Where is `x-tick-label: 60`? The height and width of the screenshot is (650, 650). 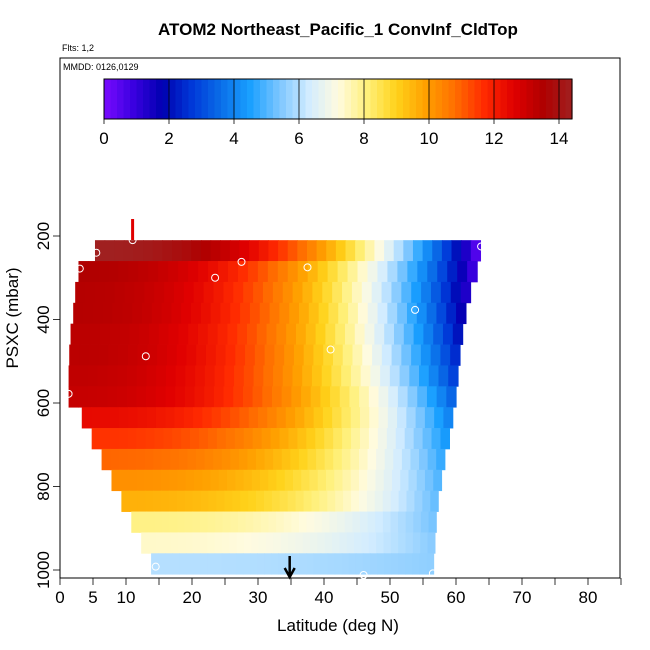
x-tick-label: 60 is located at coordinates (456, 597).